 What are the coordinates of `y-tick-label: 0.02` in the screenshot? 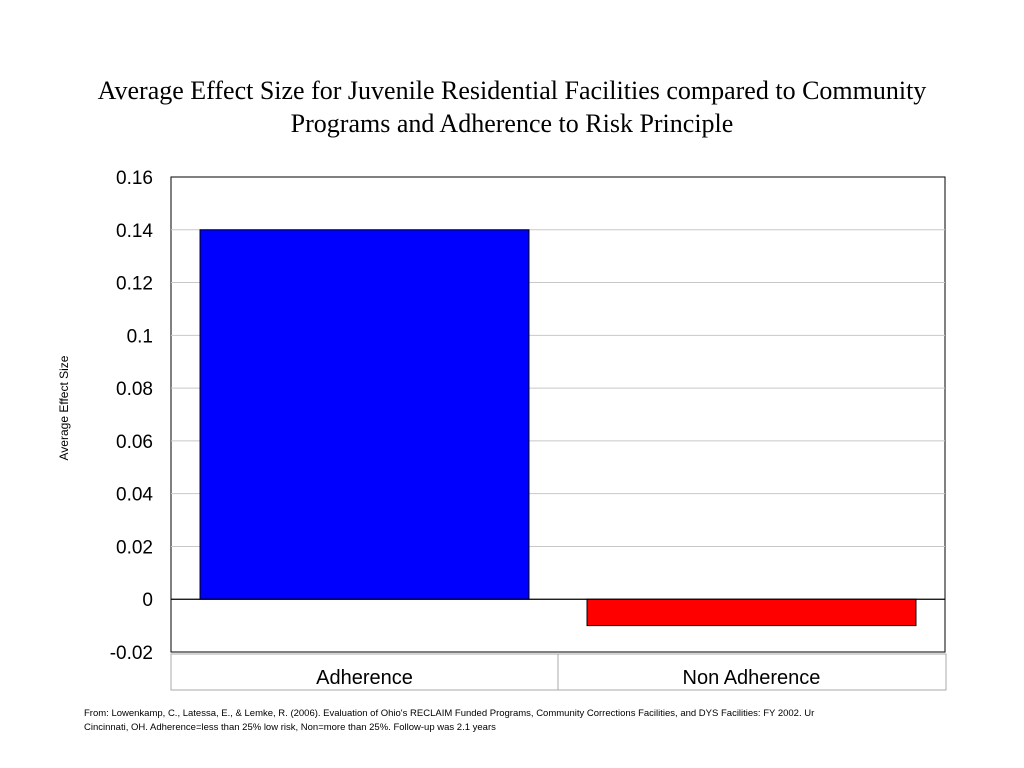 It's located at (134, 547).